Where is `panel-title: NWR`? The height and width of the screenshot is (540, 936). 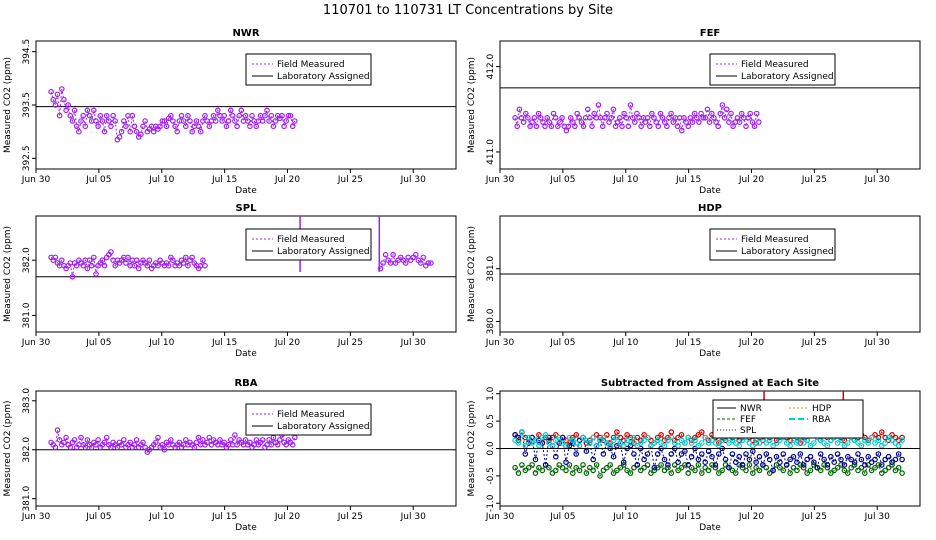
panel-title: NWR is located at coordinates (245, 33).